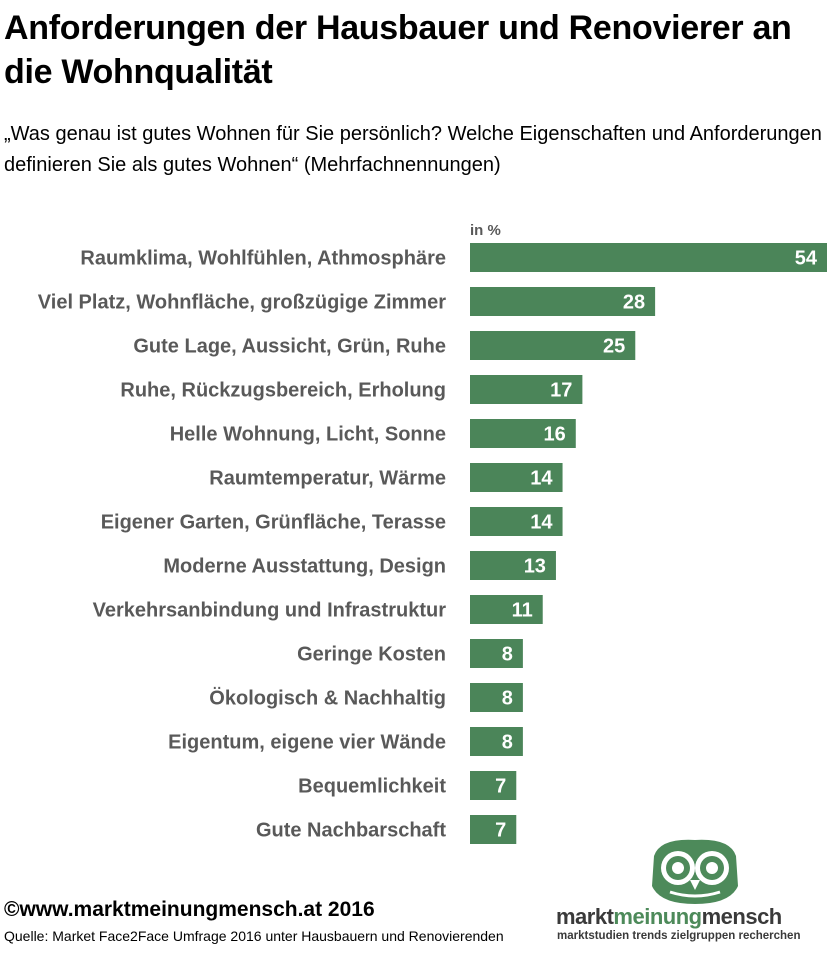 The image size is (839, 970). Describe the element at coordinates (283, 391) in the screenshot. I see `category-label: Ruhe, Rückzugsbereich, Erholung` at that location.